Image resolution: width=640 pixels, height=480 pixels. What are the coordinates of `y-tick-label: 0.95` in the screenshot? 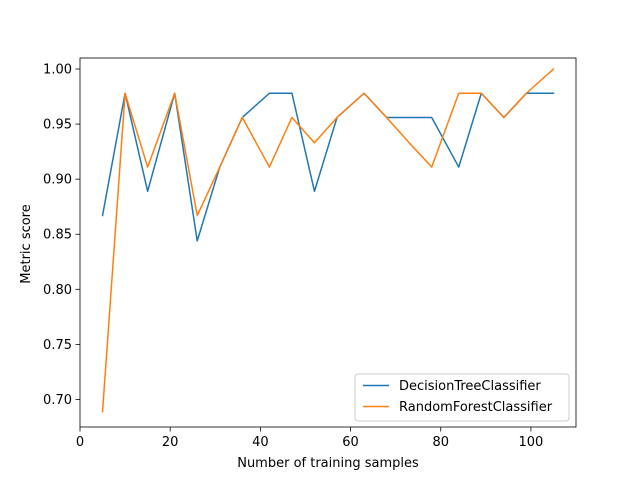 It's located at (57, 125).